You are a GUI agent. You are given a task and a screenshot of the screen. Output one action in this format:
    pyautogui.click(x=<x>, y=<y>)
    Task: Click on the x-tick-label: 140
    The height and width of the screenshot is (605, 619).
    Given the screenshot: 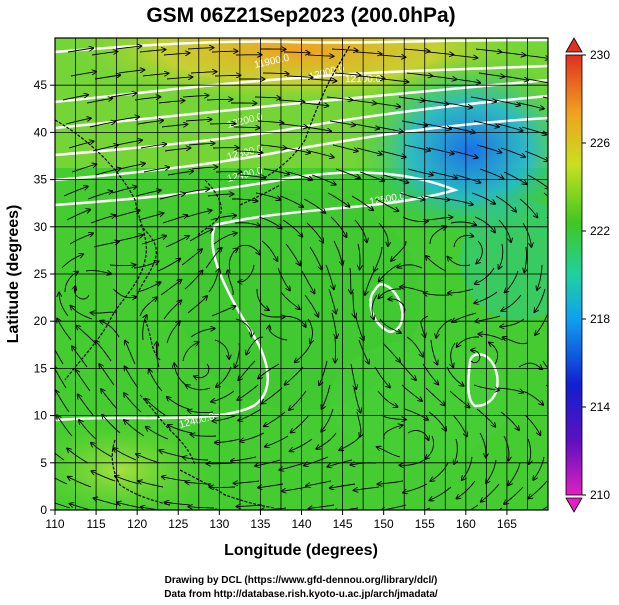 What is the action you would take?
    pyautogui.click(x=301, y=524)
    